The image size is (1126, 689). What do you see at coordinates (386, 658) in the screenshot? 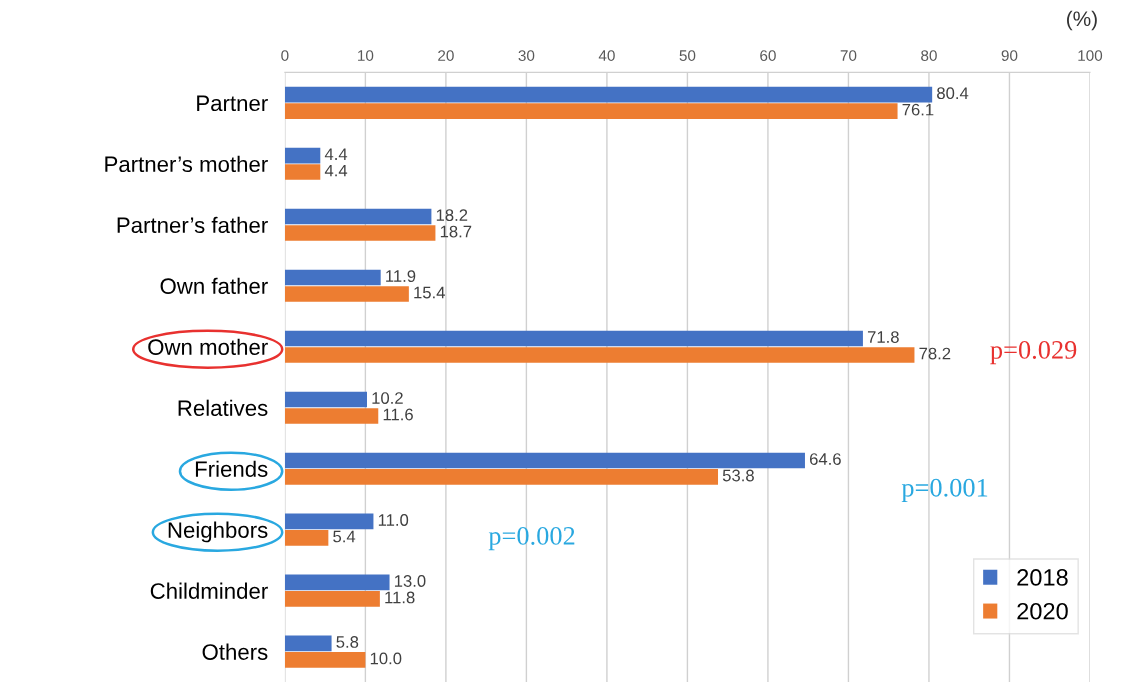
I see `data-label: 10.0` at bounding box center [386, 658].